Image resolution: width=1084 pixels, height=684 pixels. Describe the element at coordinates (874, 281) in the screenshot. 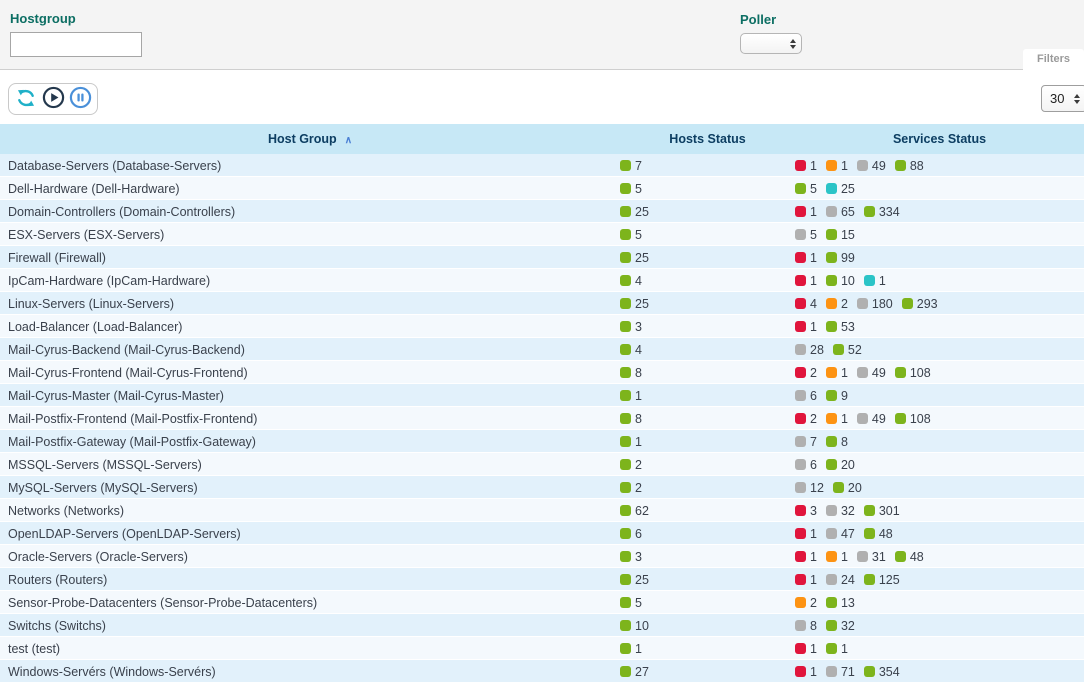

I see `status-count-cyan: 1` at that location.